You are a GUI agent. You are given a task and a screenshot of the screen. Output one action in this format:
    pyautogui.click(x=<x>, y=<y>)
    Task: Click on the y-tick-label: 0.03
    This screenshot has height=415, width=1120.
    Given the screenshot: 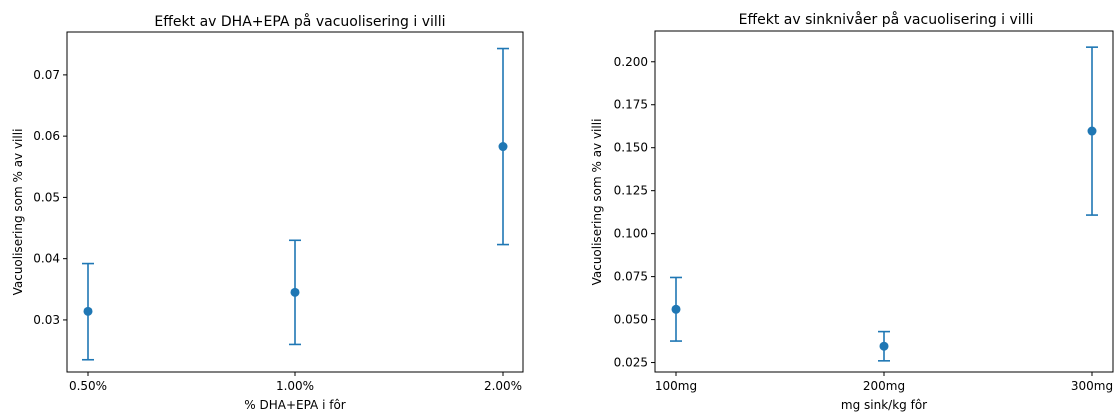 What is the action you would take?
    pyautogui.click(x=46, y=320)
    